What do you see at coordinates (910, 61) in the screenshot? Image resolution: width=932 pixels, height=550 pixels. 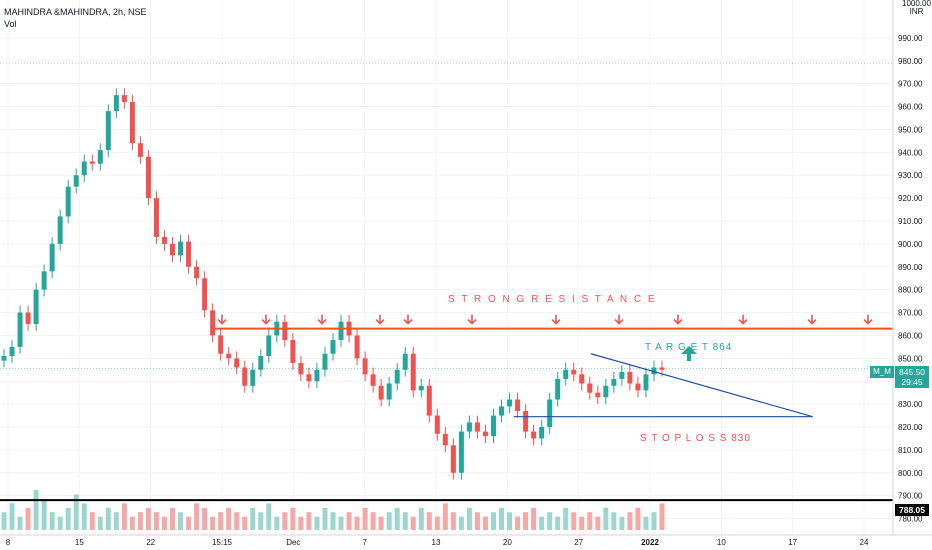 I see `price-tick-label: 980.00` at bounding box center [910, 61].